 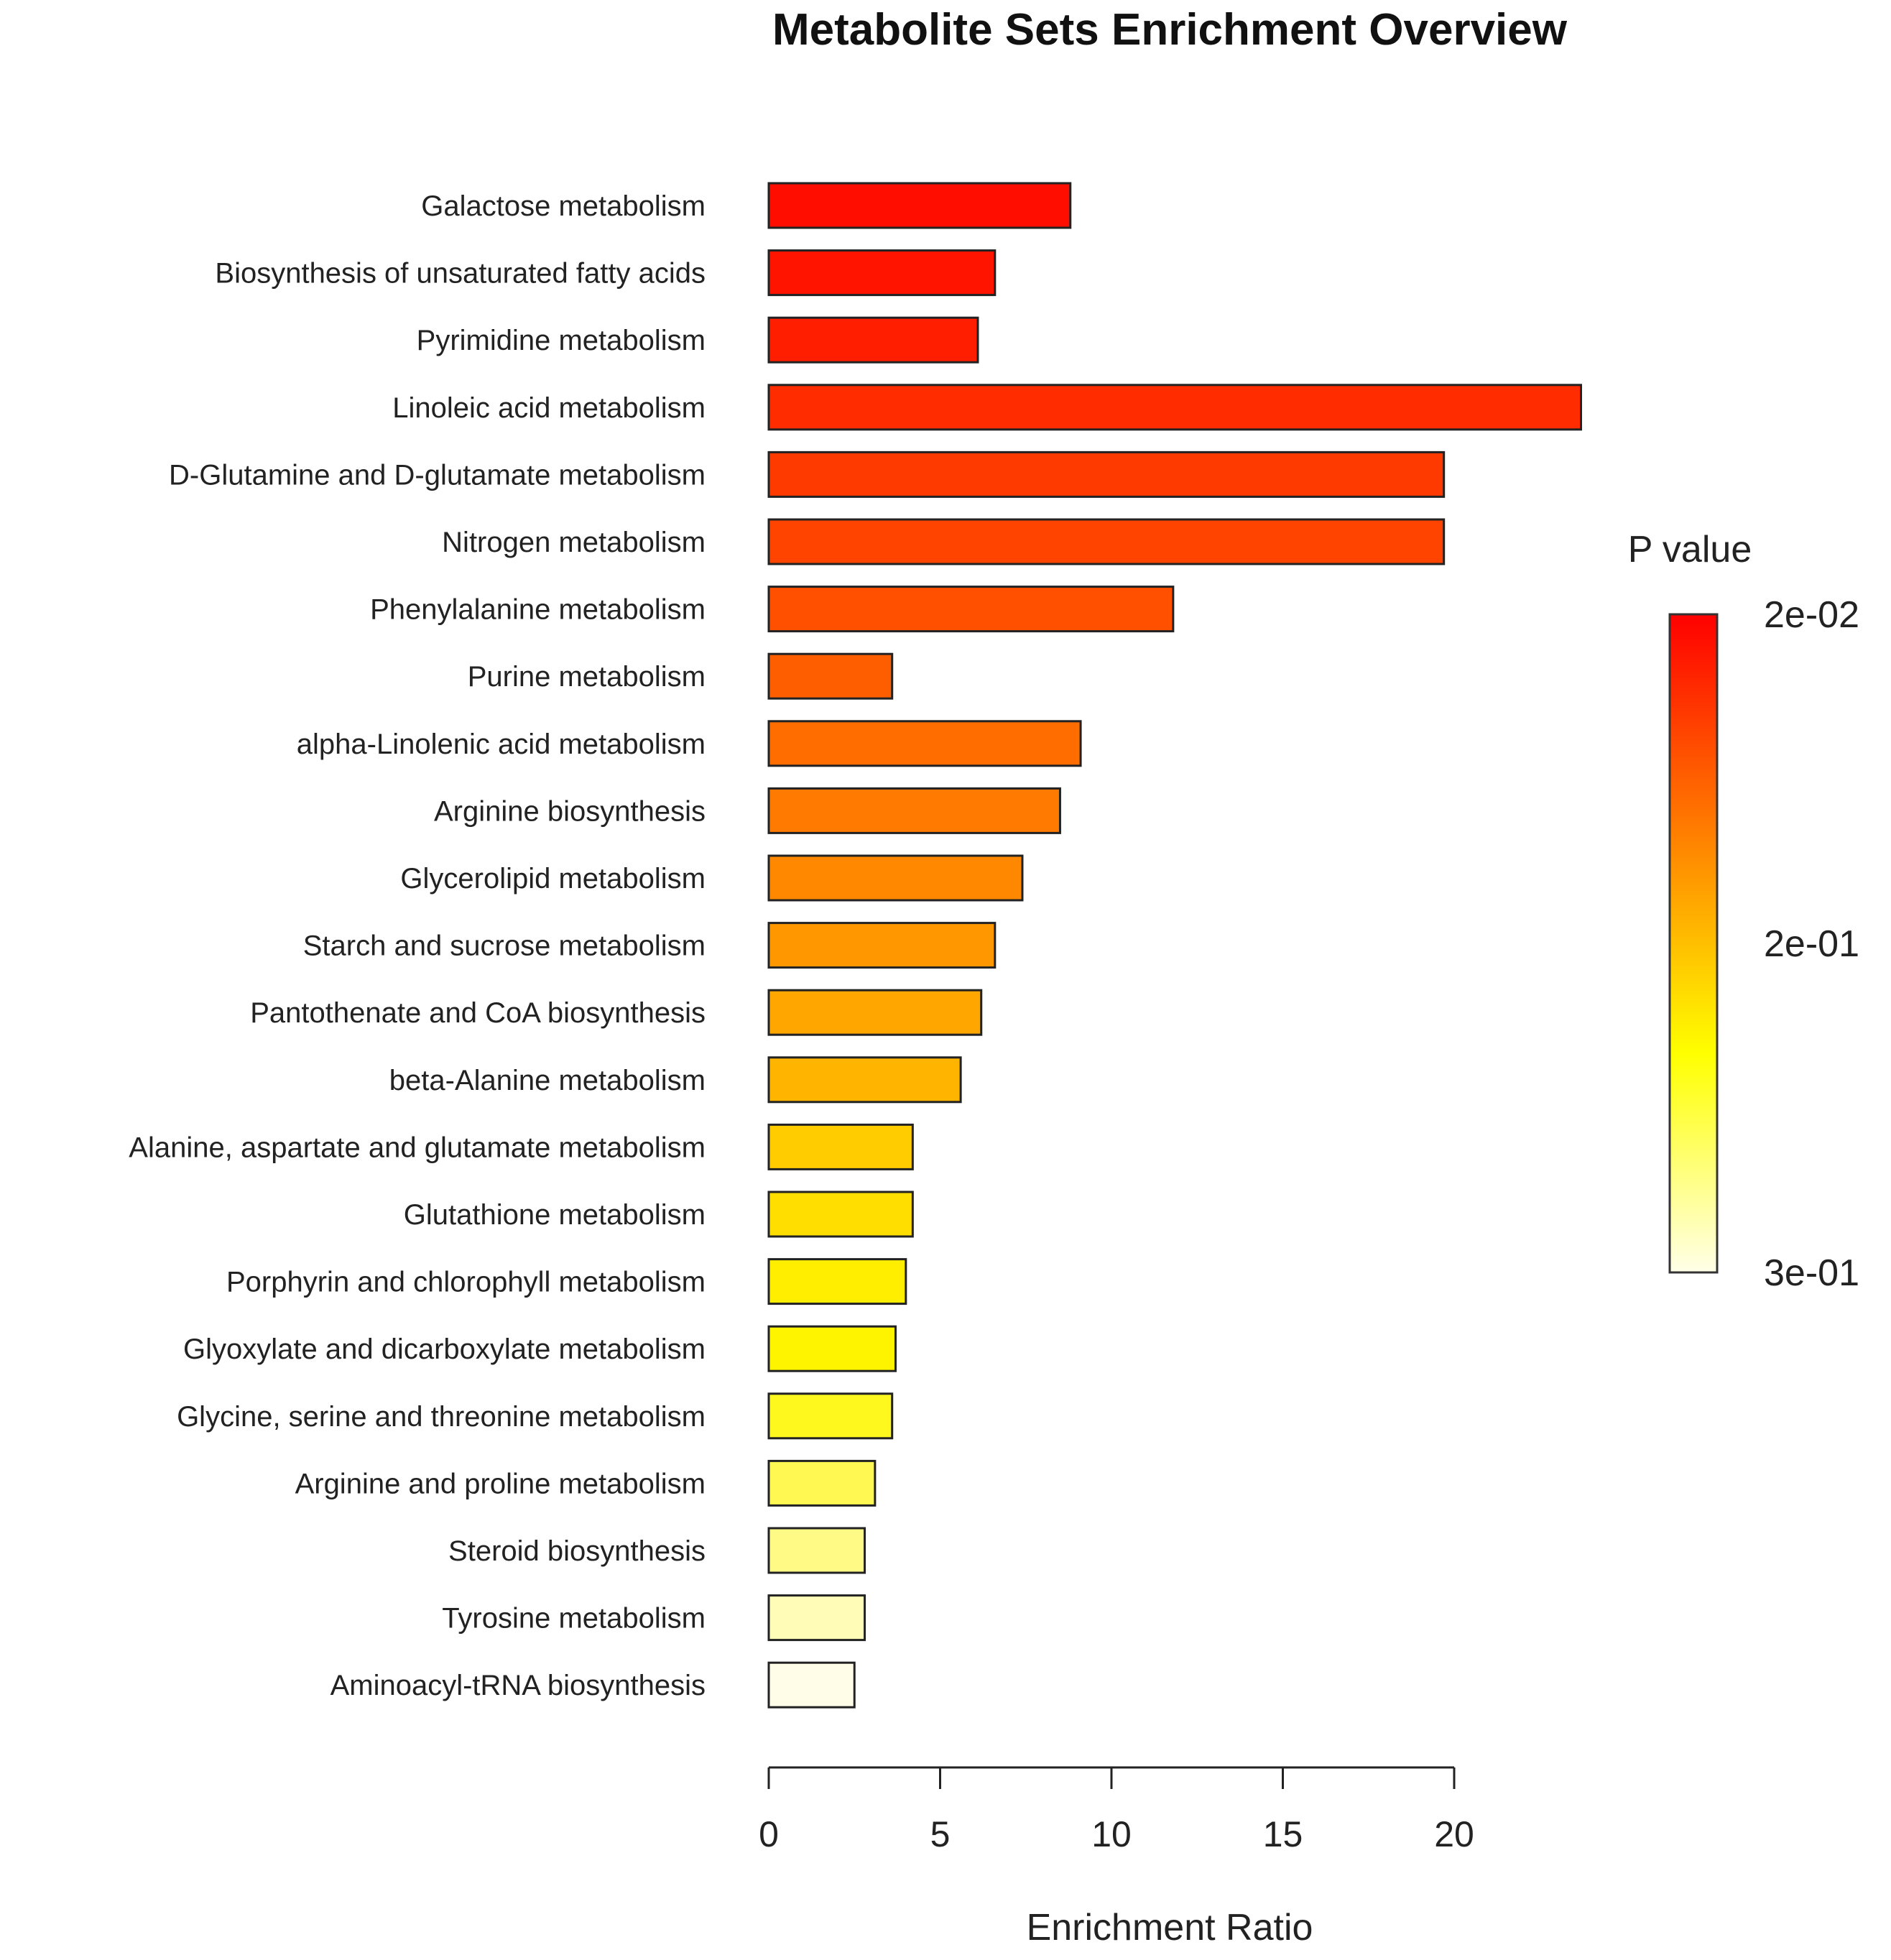 I want to click on category-label: Nitrogen metabolism, so click(x=574, y=542).